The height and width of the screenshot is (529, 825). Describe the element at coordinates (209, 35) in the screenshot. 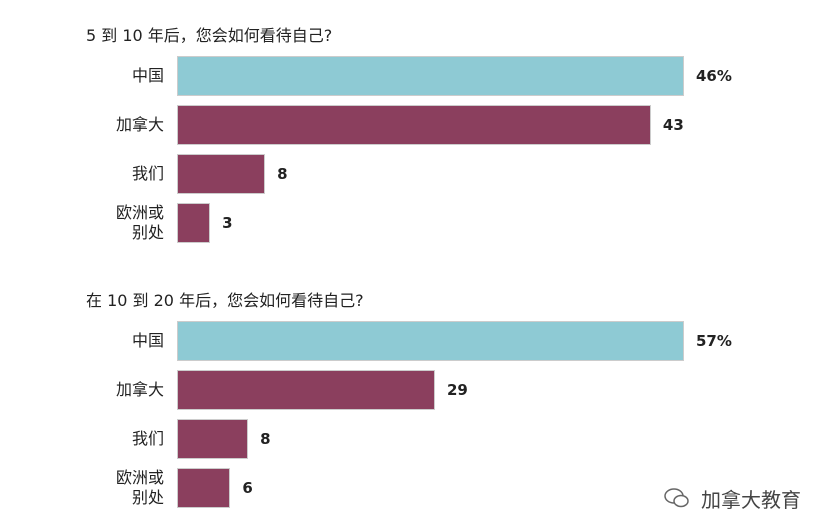

I see `chart-title: 5 到 10 年后，您会如何看待自己?` at that location.